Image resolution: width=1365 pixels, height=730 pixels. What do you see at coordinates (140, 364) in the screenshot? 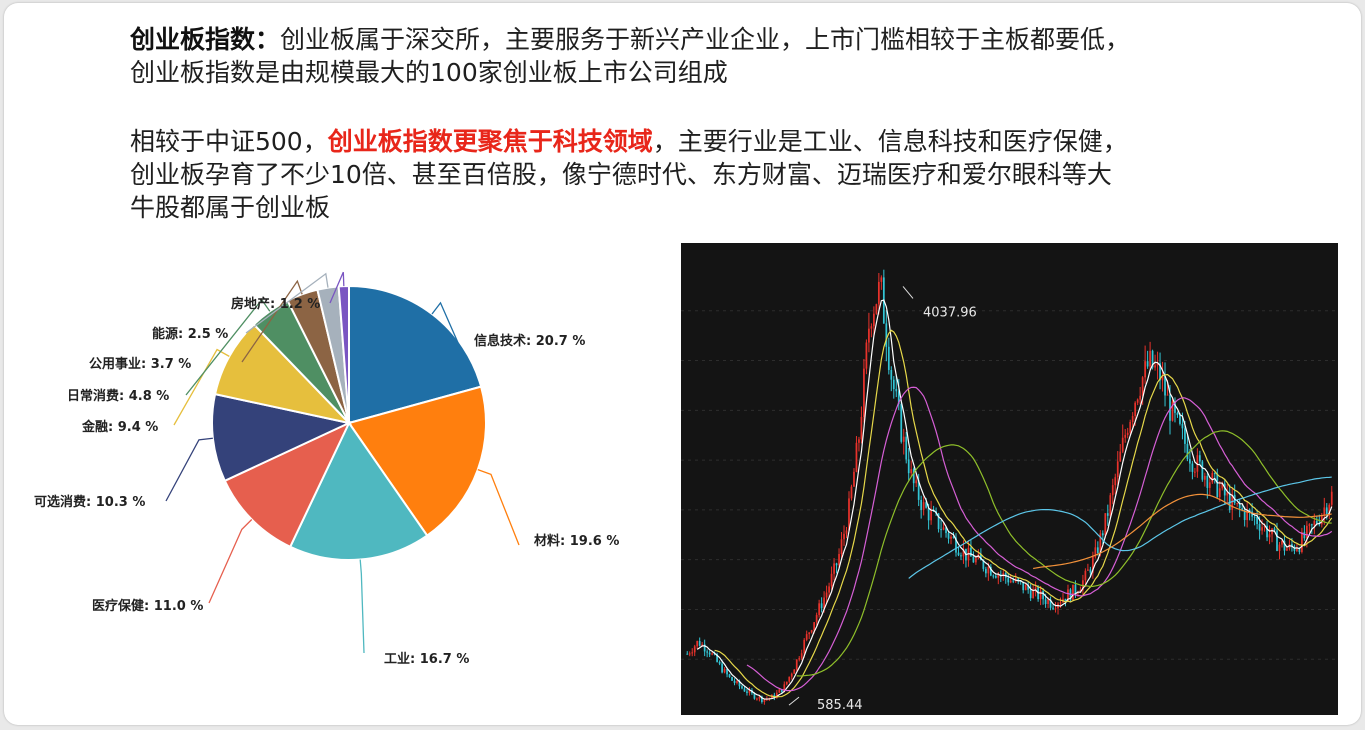
I see `pie-slice-label: 公用事业: 3.7 %` at bounding box center [140, 364].